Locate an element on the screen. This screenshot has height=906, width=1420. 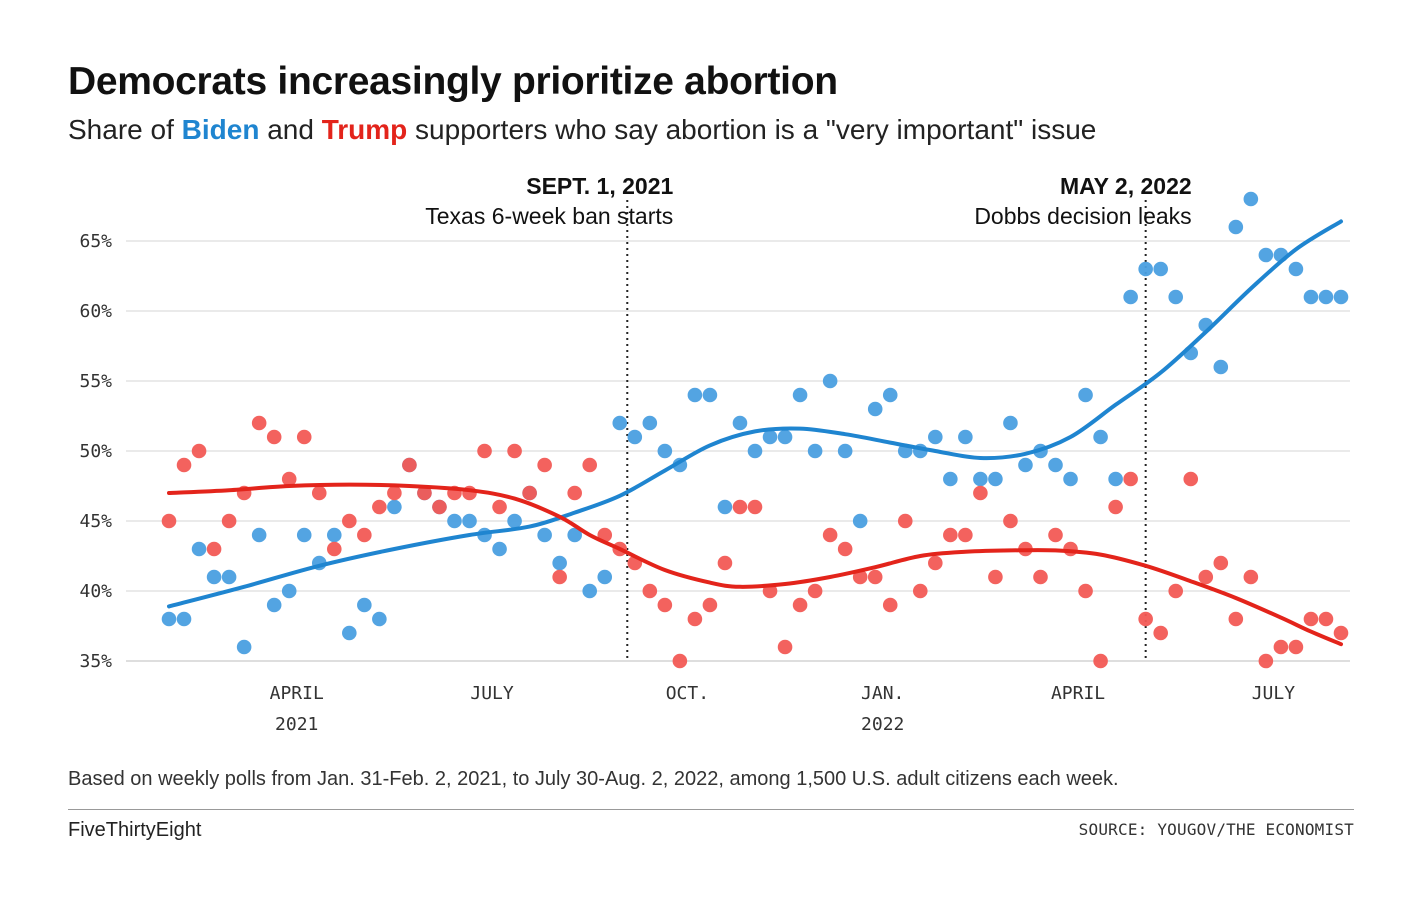
brand-name: FiveThirtyEight is located at coordinates (135, 830).